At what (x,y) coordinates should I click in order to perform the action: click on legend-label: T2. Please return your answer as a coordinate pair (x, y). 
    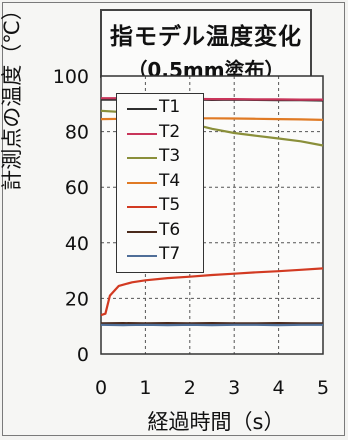
    Looking at the image, I should click on (170, 131).